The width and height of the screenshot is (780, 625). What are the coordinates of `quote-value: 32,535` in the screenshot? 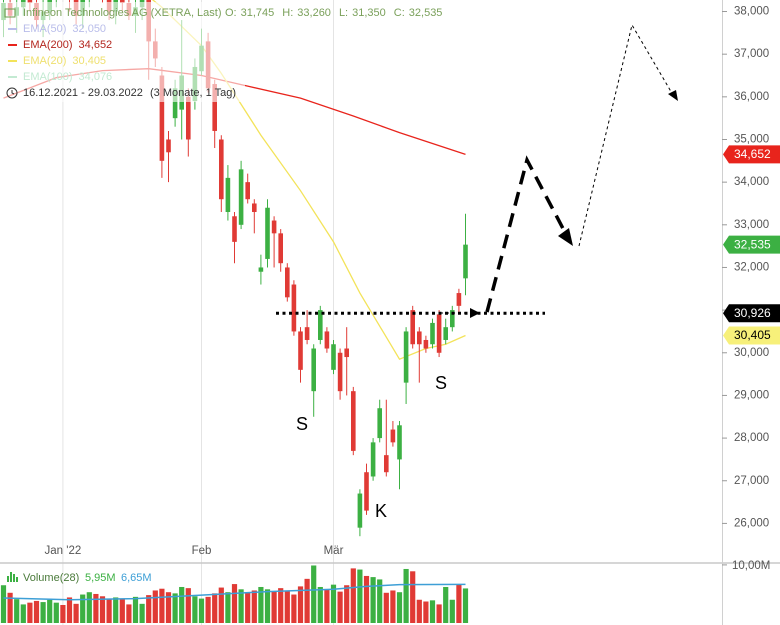 It's located at (426, 13).